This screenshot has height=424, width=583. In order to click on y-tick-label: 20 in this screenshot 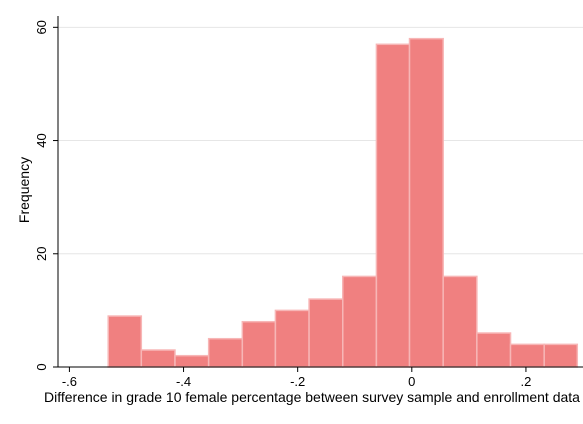, I will do `click(41, 254)`.